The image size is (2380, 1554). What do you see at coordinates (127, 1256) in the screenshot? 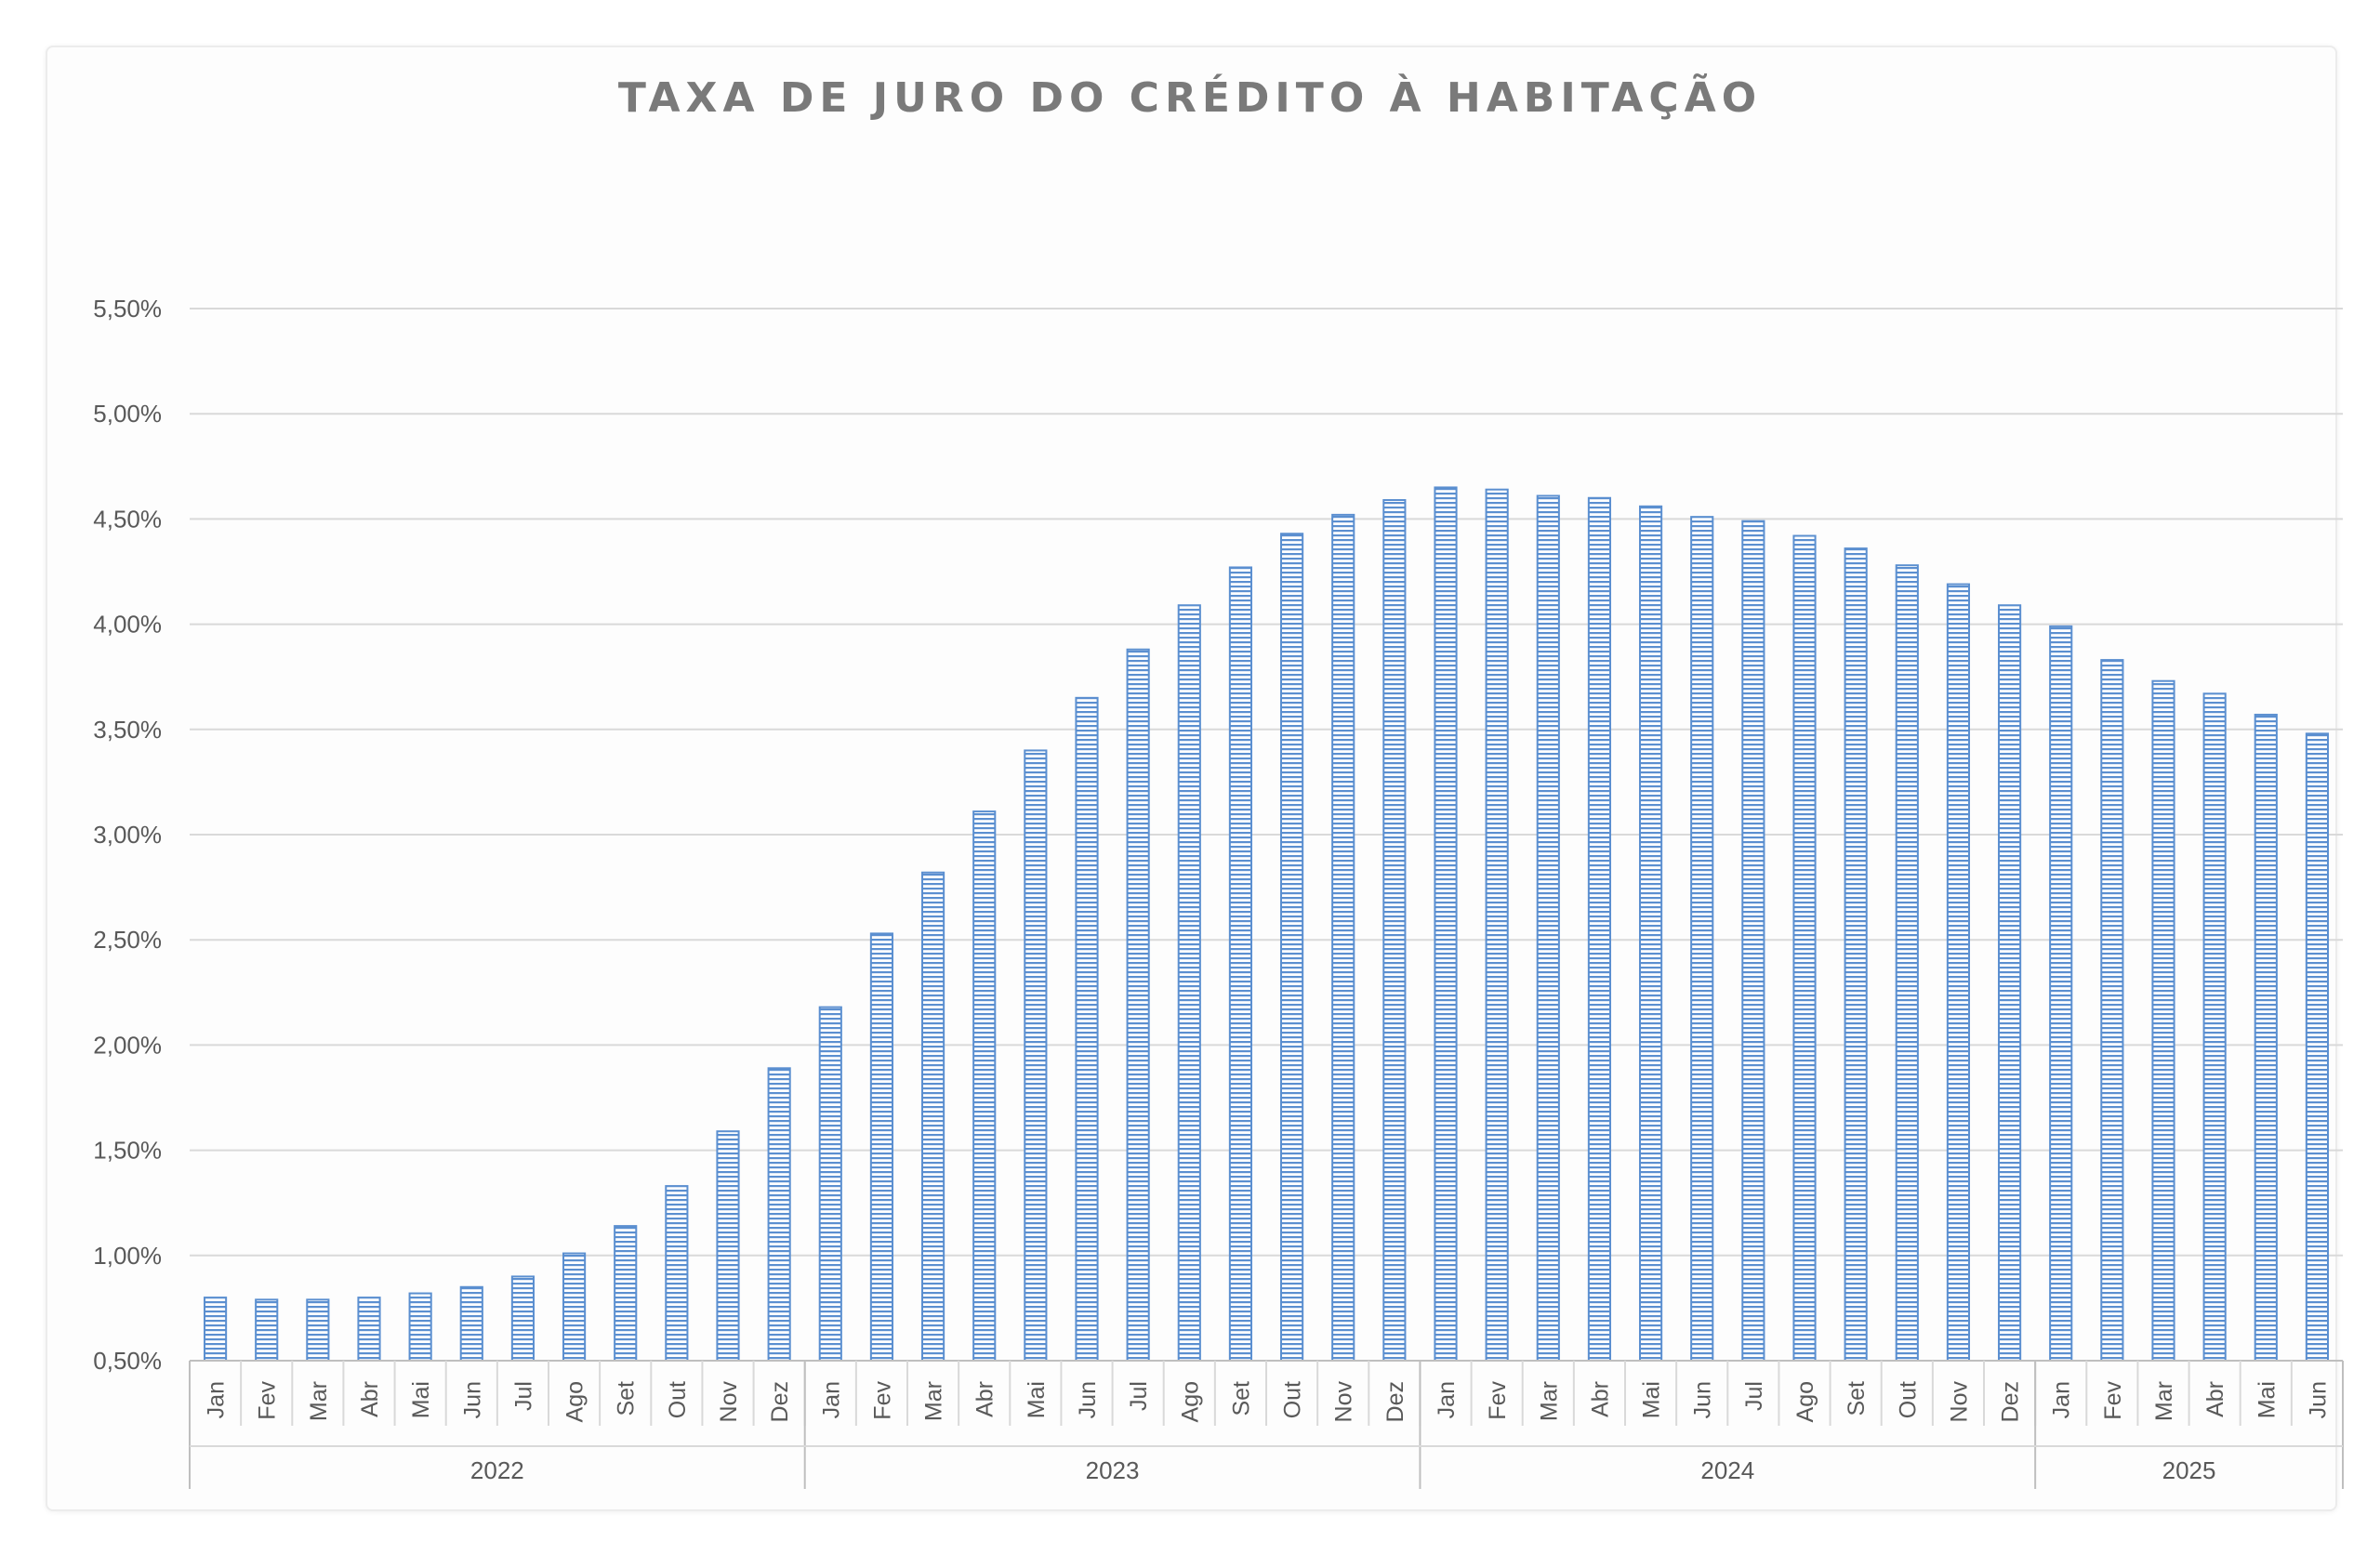
I see `y-tick-label: 1,00%` at bounding box center [127, 1256].